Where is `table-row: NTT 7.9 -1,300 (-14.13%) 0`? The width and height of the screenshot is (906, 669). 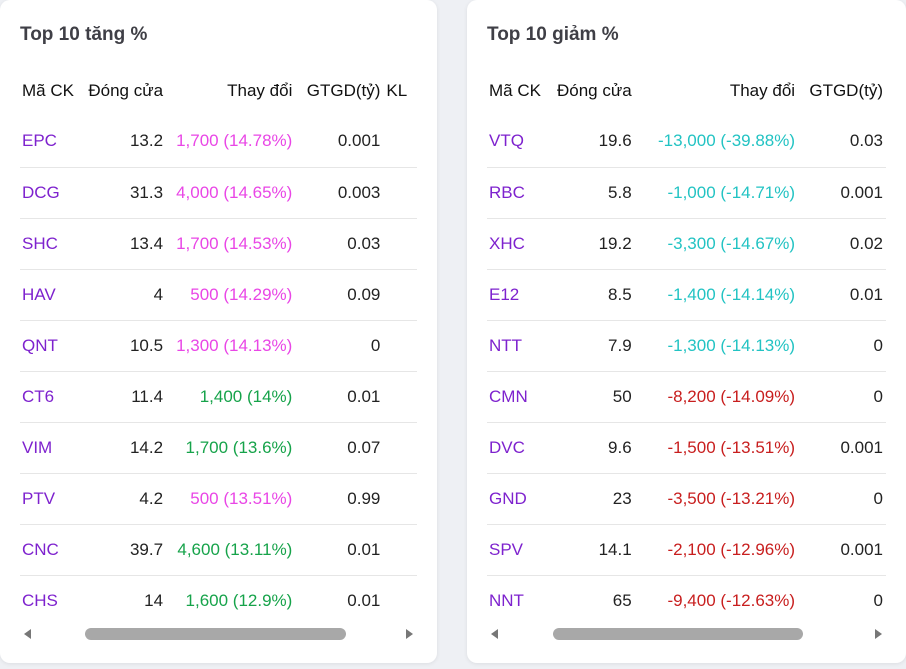 table-row: NTT 7.9 -1,300 (-14.13%) 0 is located at coordinates (686, 346).